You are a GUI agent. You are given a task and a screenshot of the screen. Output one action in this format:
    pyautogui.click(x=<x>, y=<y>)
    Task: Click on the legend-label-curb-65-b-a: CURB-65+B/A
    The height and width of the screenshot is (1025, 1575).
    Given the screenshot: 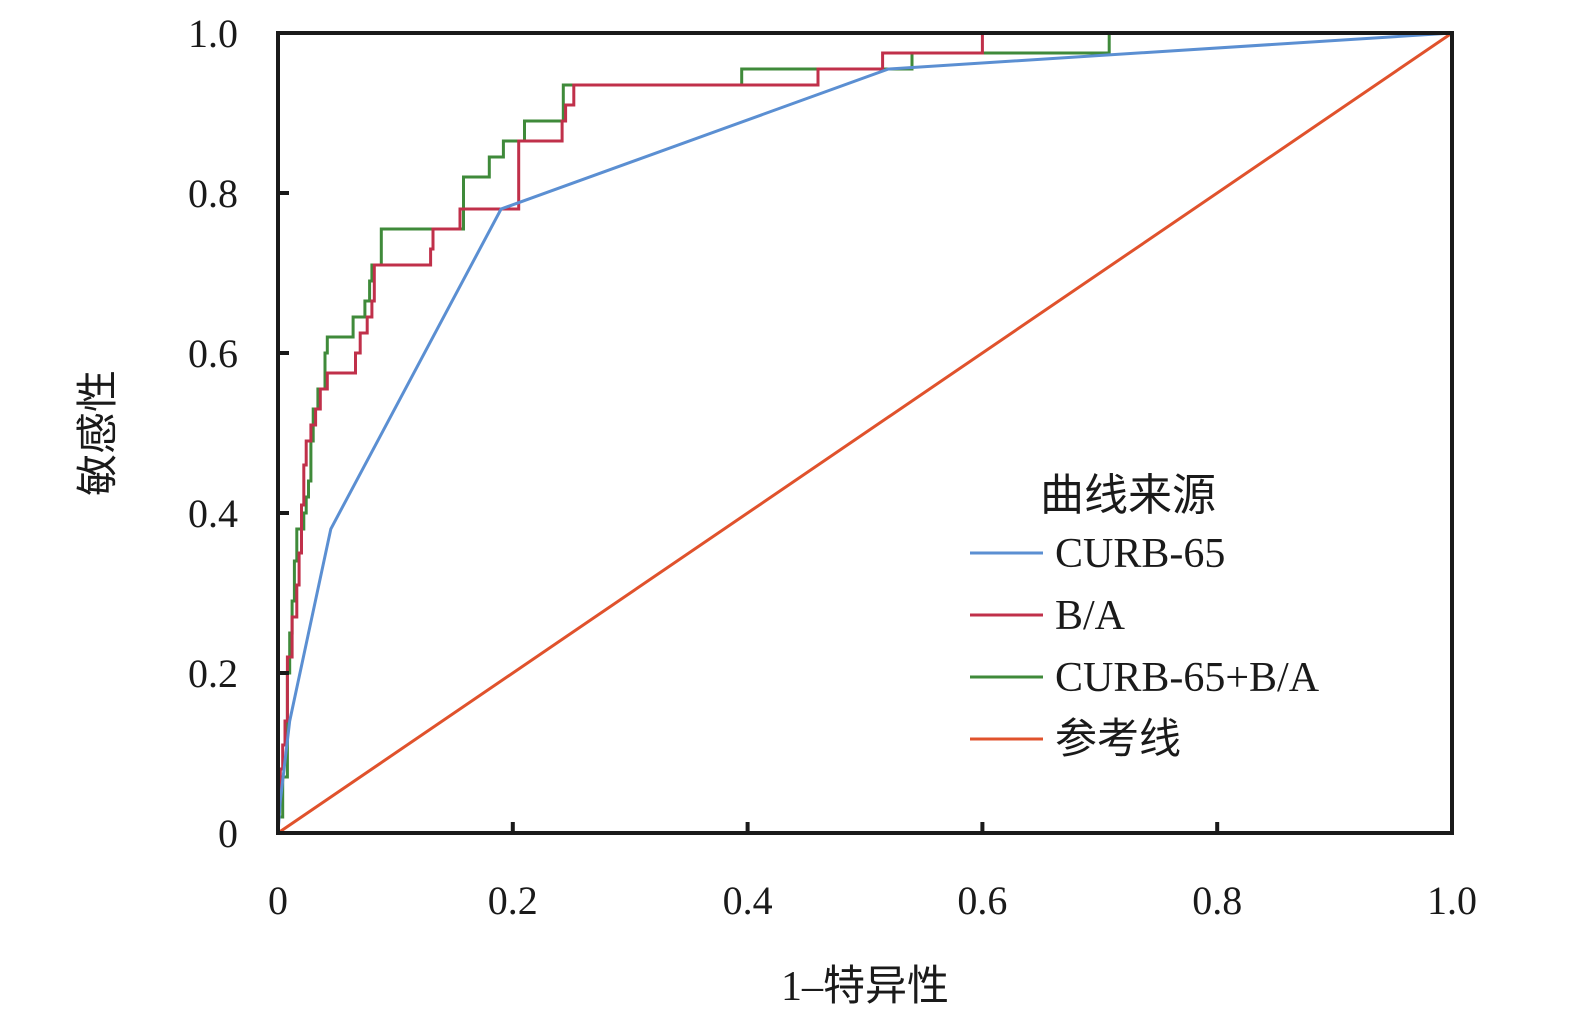 What is the action you would take?
    pyautogui.click(x=1187, y=678)
    